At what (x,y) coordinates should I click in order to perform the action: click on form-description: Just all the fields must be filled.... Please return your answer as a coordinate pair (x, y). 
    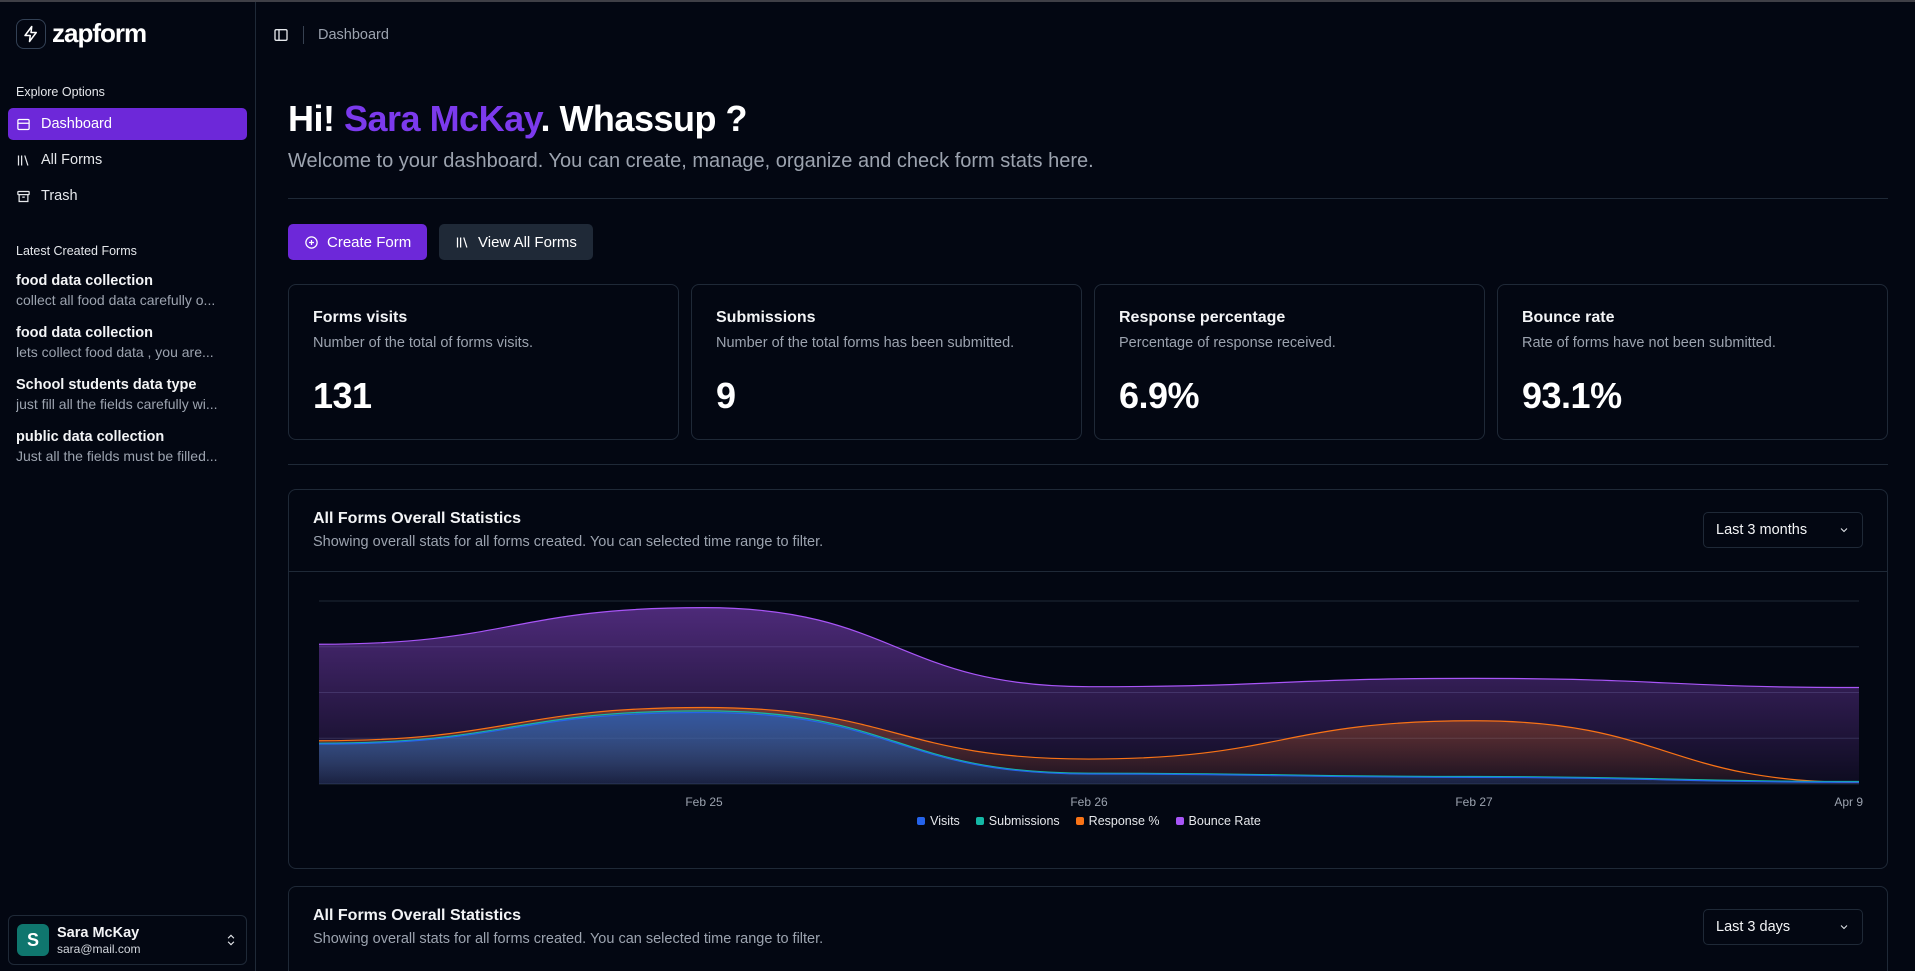
    Looking at the image, I should click on (117, 456).